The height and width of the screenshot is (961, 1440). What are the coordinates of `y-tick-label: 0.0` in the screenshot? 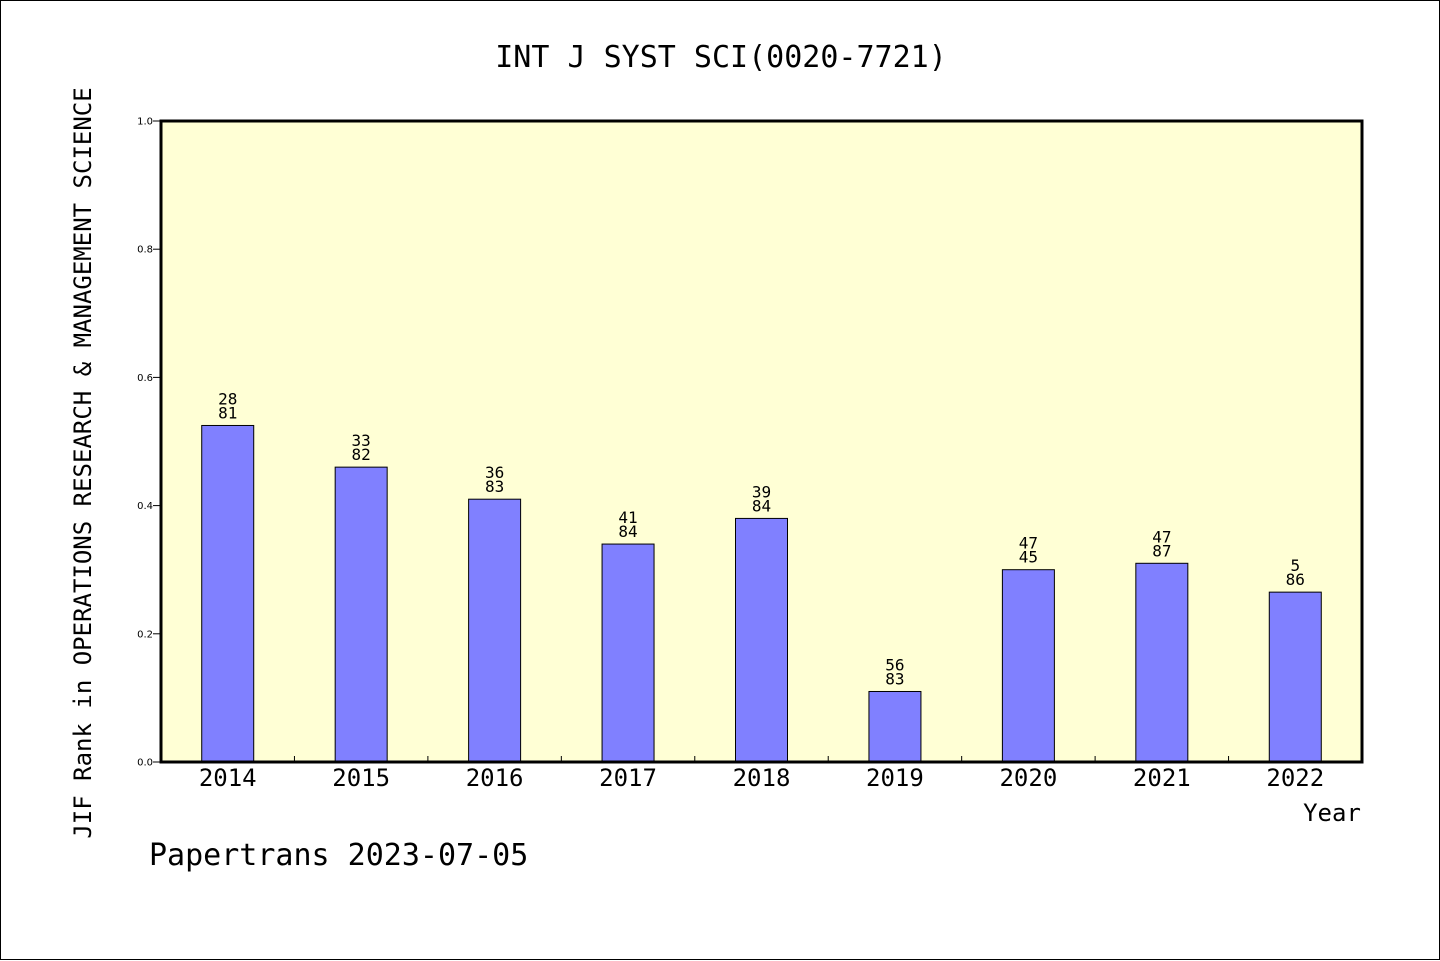 It's located at (145, 763).